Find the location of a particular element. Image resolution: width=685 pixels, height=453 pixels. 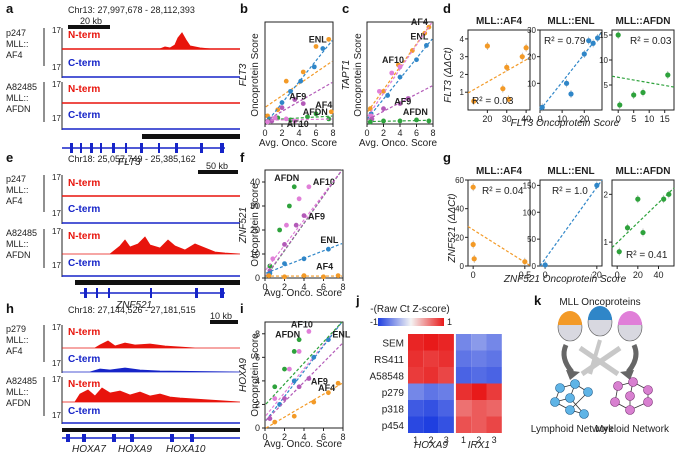

y-tick-label: 2 is located at coordinates (606, 194).